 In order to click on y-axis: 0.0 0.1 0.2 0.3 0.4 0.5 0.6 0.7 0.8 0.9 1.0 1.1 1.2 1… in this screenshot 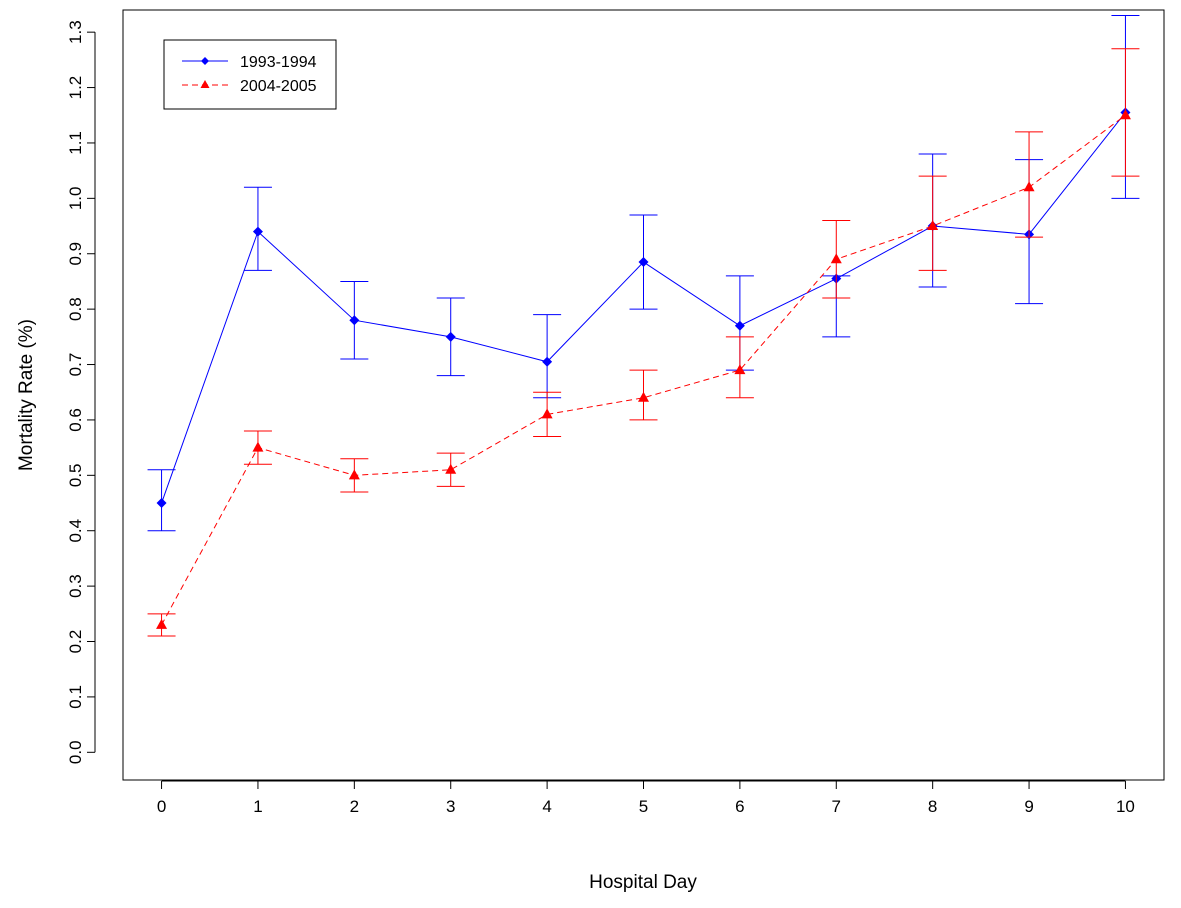, I will do `click(81, 392)`.